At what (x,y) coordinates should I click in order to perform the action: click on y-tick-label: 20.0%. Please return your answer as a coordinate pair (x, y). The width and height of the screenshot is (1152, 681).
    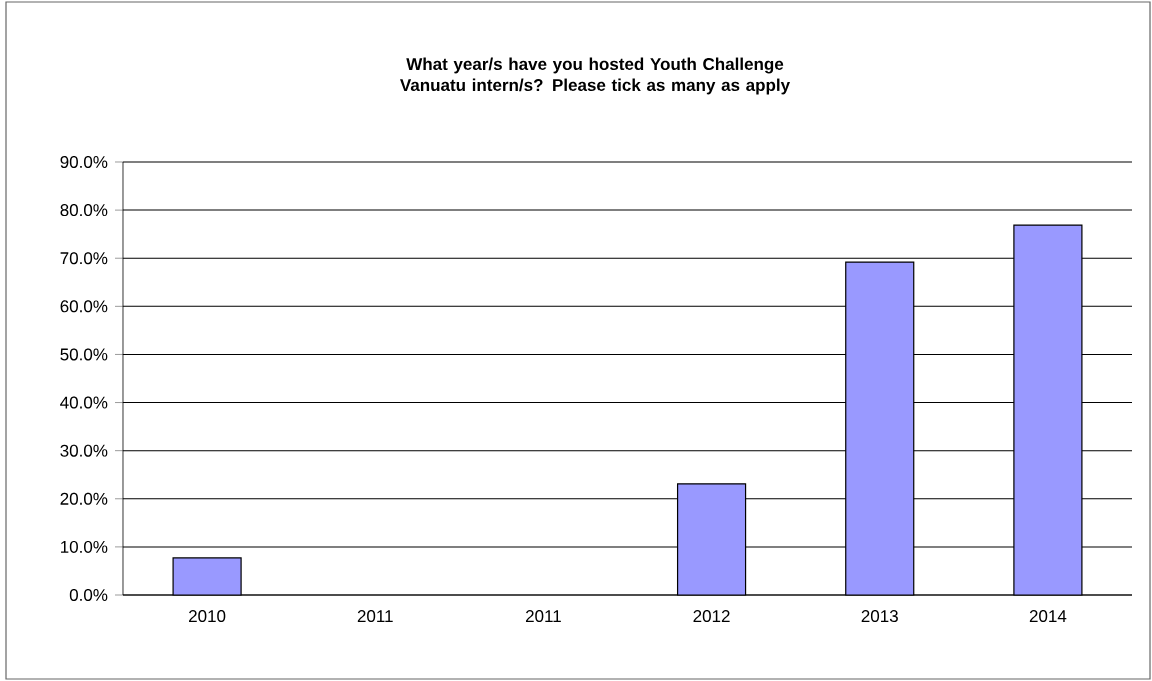
    Looking at the image, I should click on (84, 498).